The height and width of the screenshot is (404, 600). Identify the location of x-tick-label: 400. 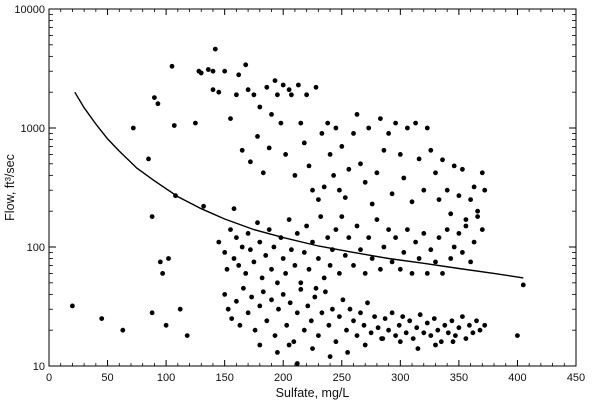
(517, 378).